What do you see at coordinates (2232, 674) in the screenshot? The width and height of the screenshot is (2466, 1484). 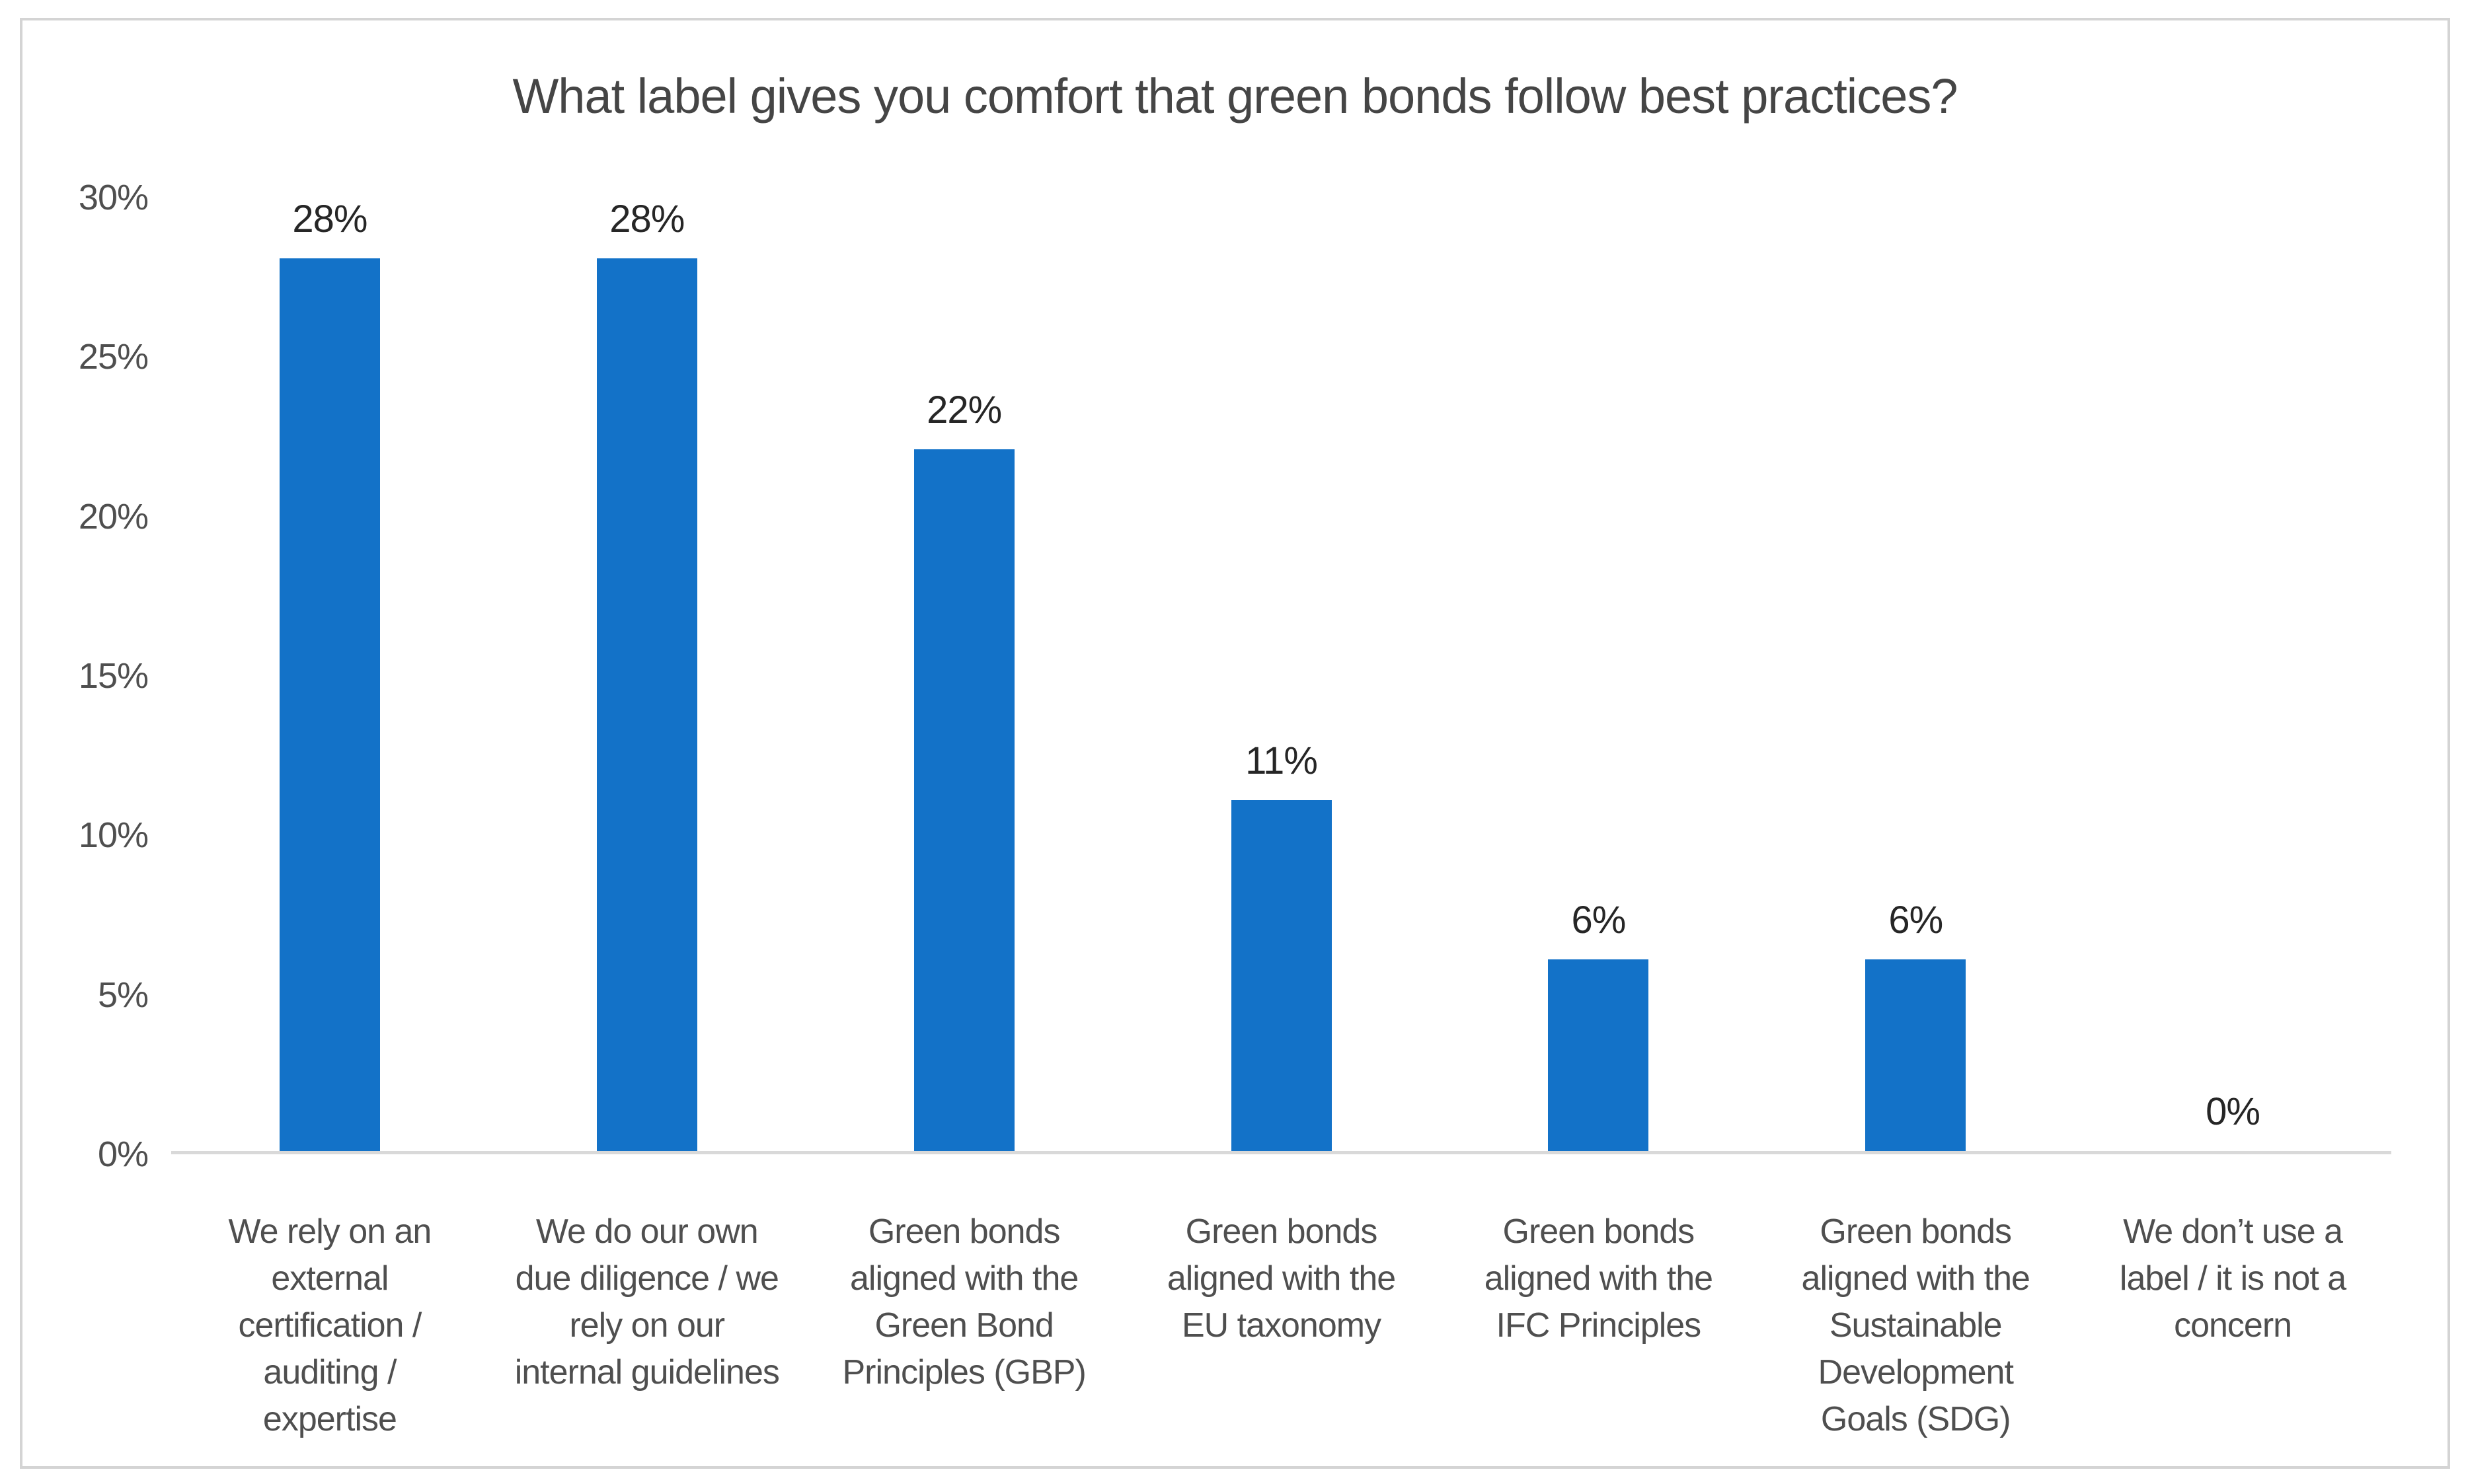 I see `bar-group: 0%` at bounding box center [2232, 674].